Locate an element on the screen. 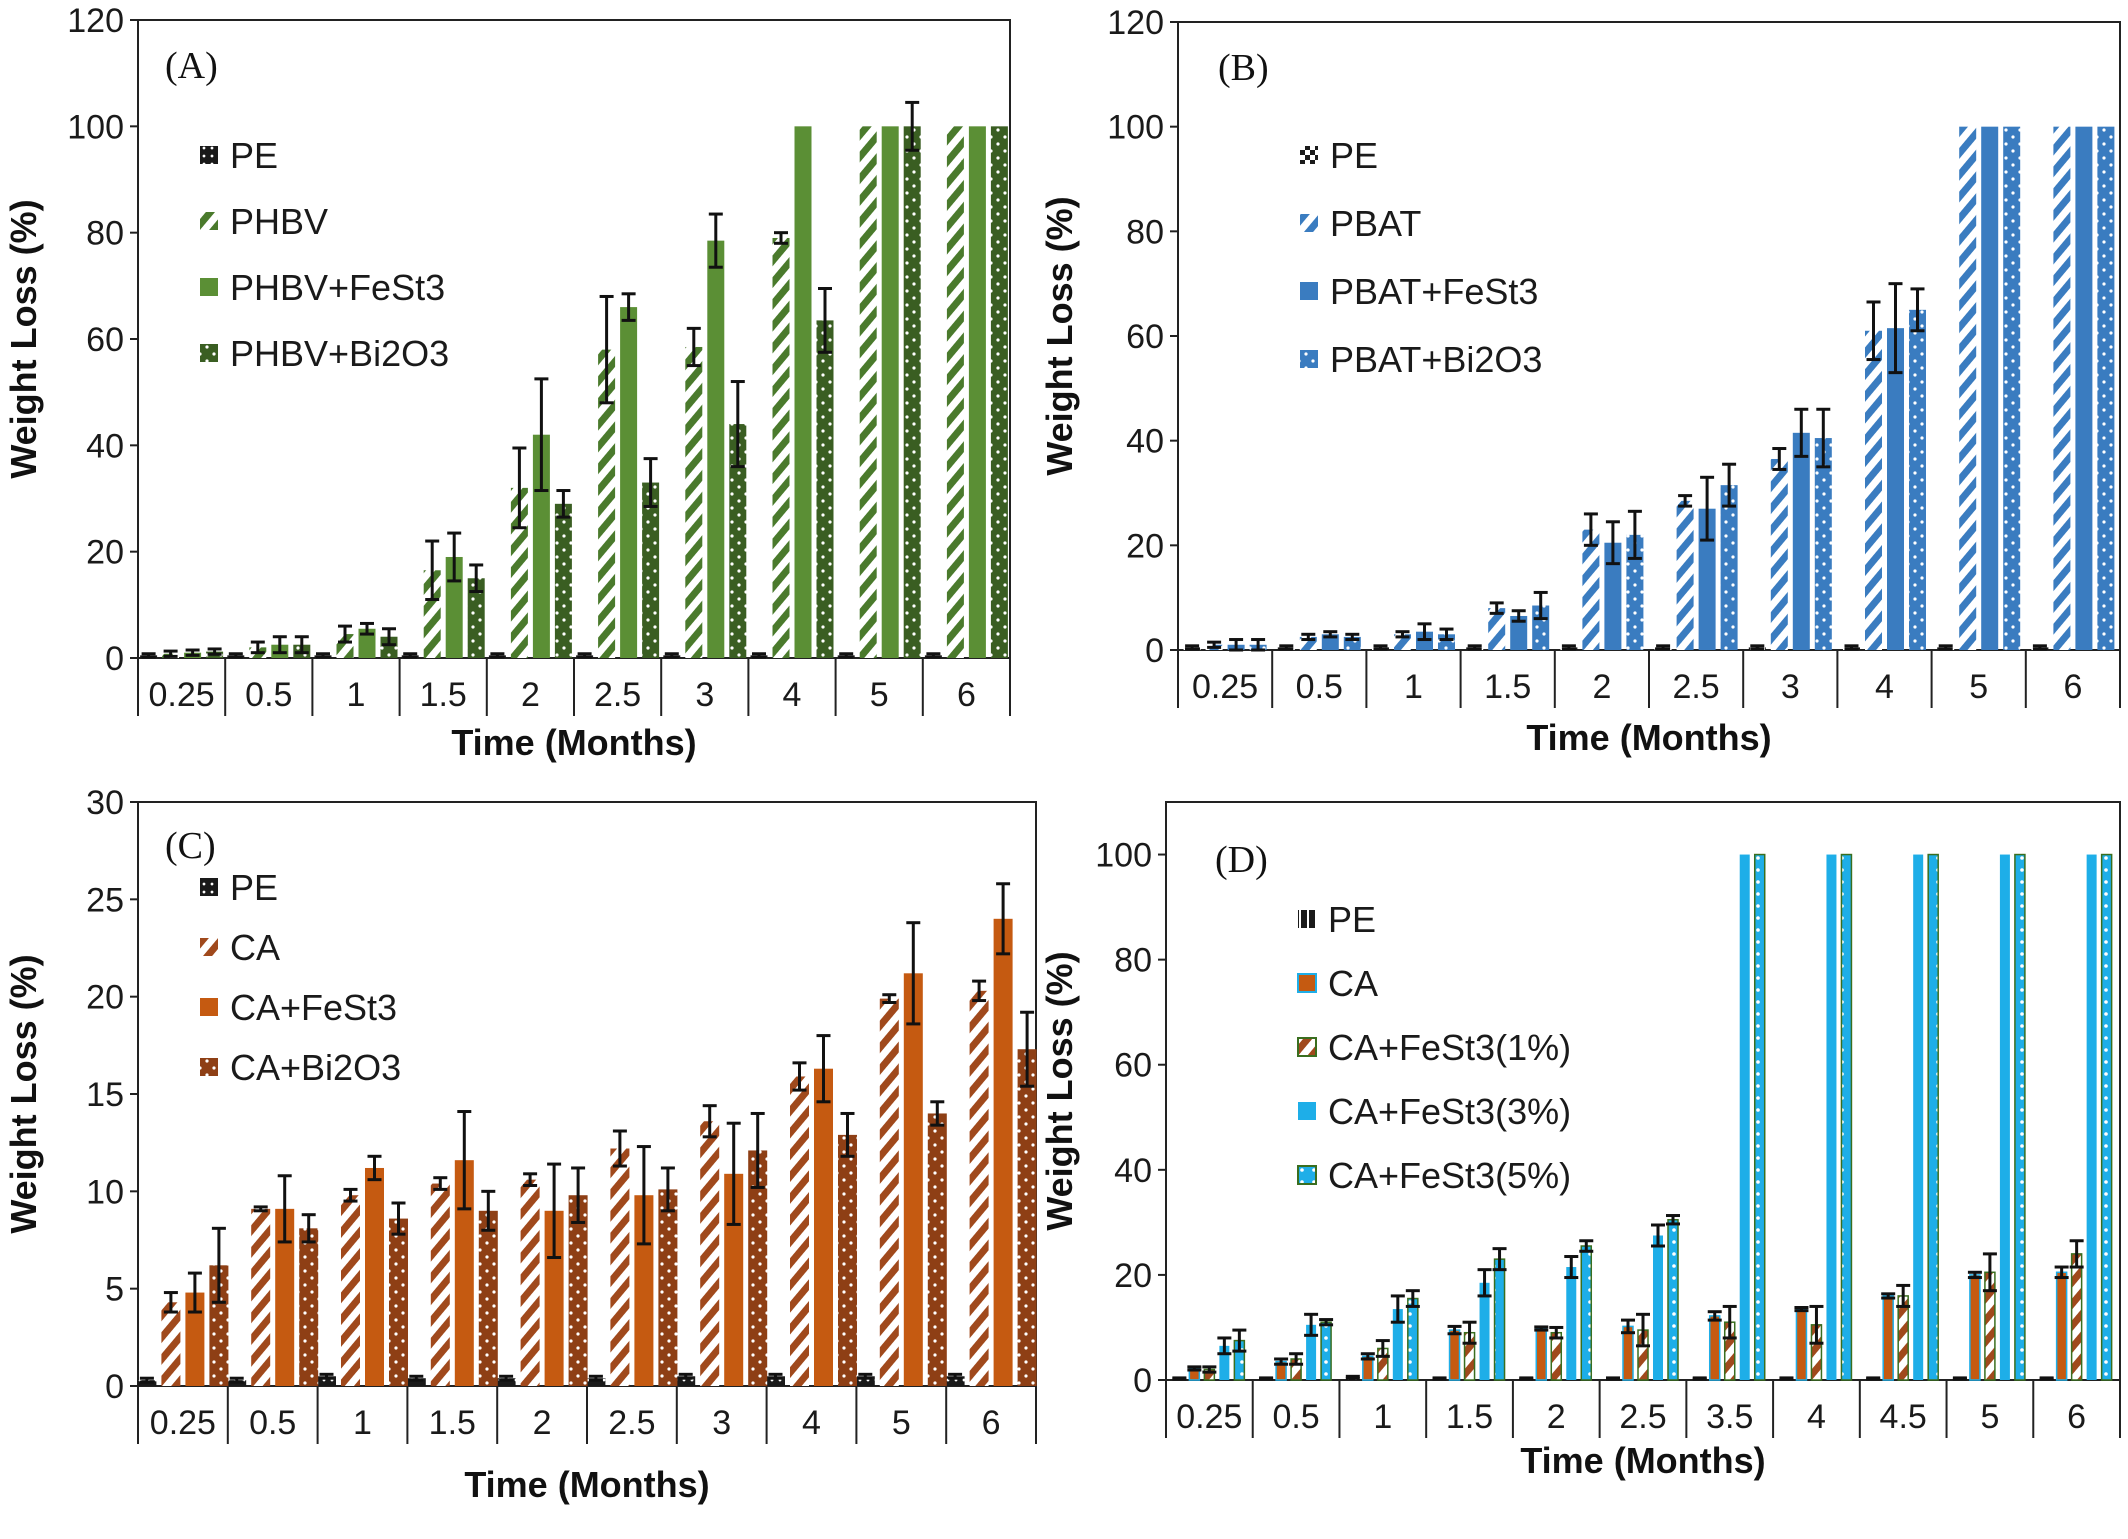 The image size is (2128, 1539). bar-CA+FeSt3(3%)-0.25 is located at coordinates (1224, 1362).